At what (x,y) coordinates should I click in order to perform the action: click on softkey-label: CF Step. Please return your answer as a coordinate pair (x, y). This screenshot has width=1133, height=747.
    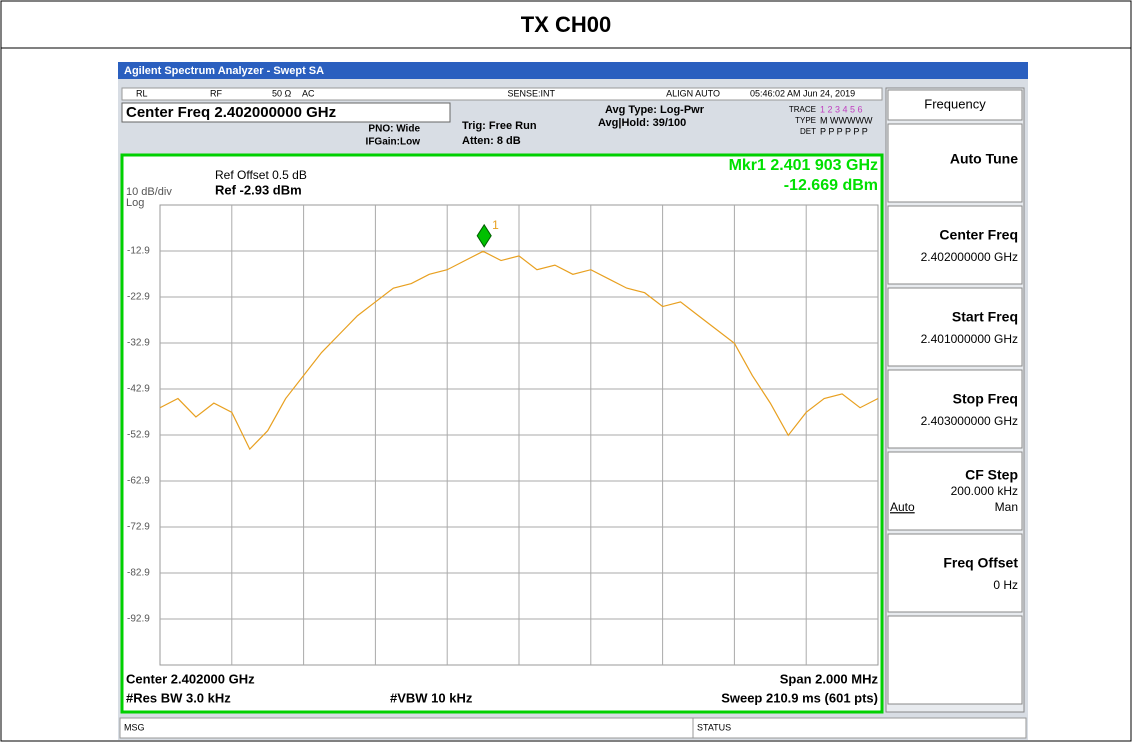
    Looking at the image, I should click on (991, 475).